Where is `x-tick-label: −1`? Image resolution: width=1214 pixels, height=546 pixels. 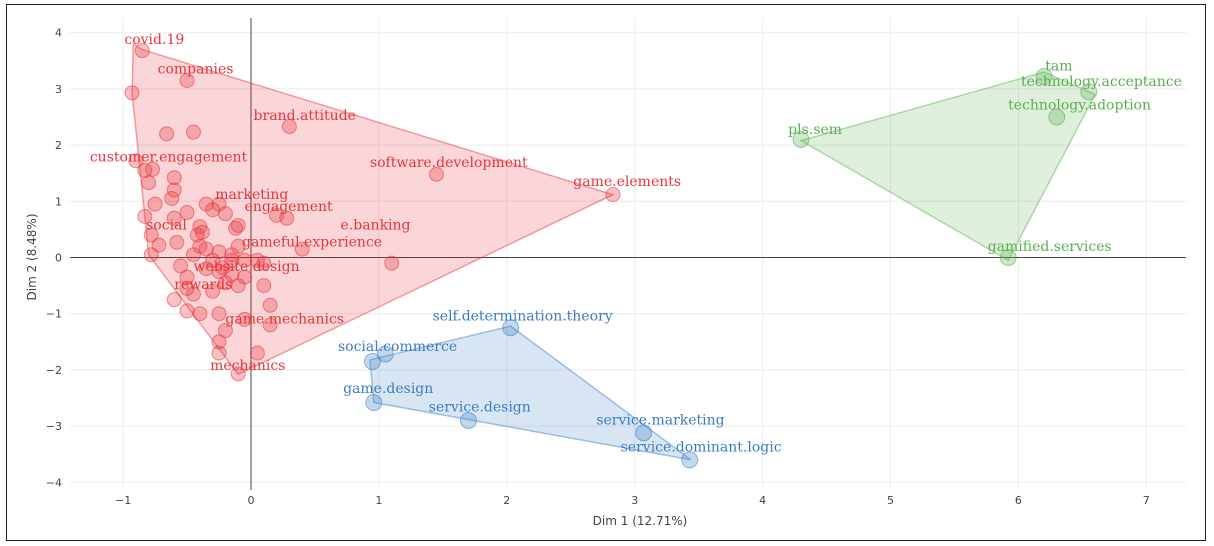 x-tick-label: −1 is located at coordinates (123, 500).